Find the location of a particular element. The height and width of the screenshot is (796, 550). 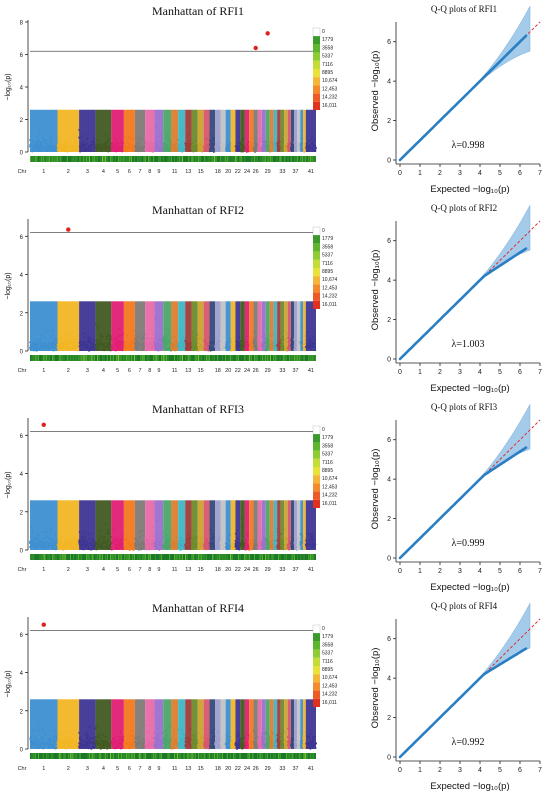

qq-ylabel: Observed −log₁₀(p) is located at coordinates (375, 688).